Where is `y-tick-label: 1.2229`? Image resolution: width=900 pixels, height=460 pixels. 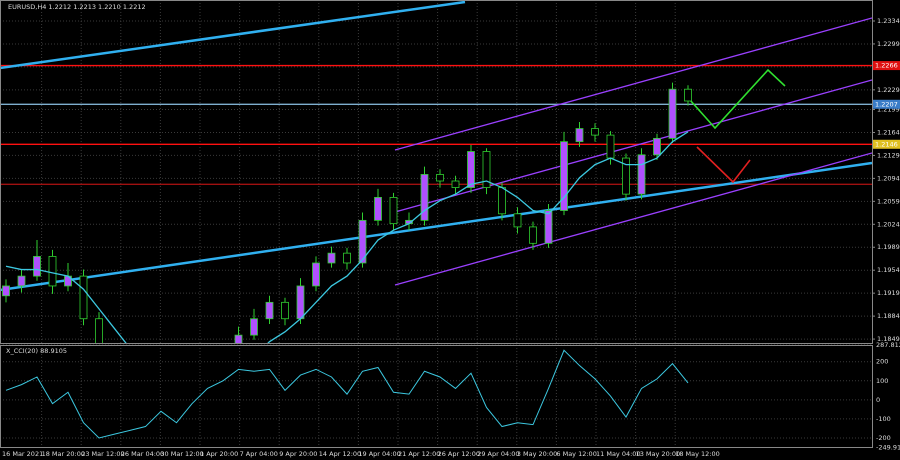
y-tick-label: 1.2229 is located at coordinates (888, 90).